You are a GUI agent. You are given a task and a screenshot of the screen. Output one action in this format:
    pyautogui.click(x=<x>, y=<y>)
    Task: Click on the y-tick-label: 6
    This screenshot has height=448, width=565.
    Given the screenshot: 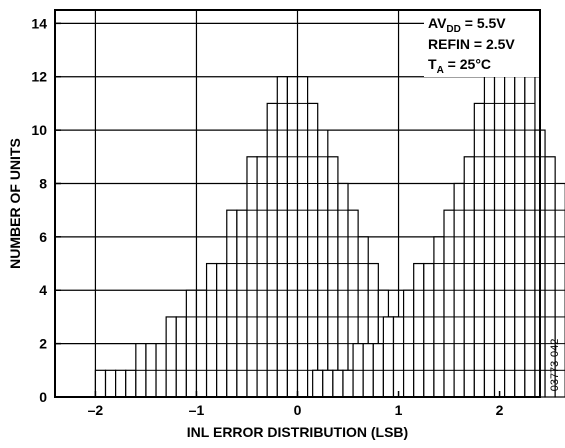 What is the action you would take?
    pyautogui.click(x=43, y=237)
    